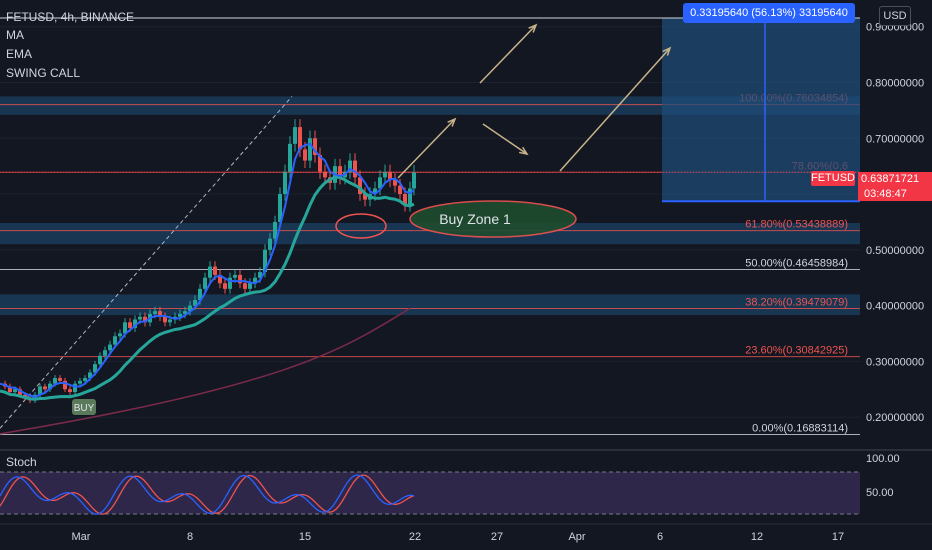 The height and width of the screenshot is (550, 932). What do you see at coordinates (305, 537) in the screenshot?
I see `time-tick-label: 15` at bounding box center [305, 537].